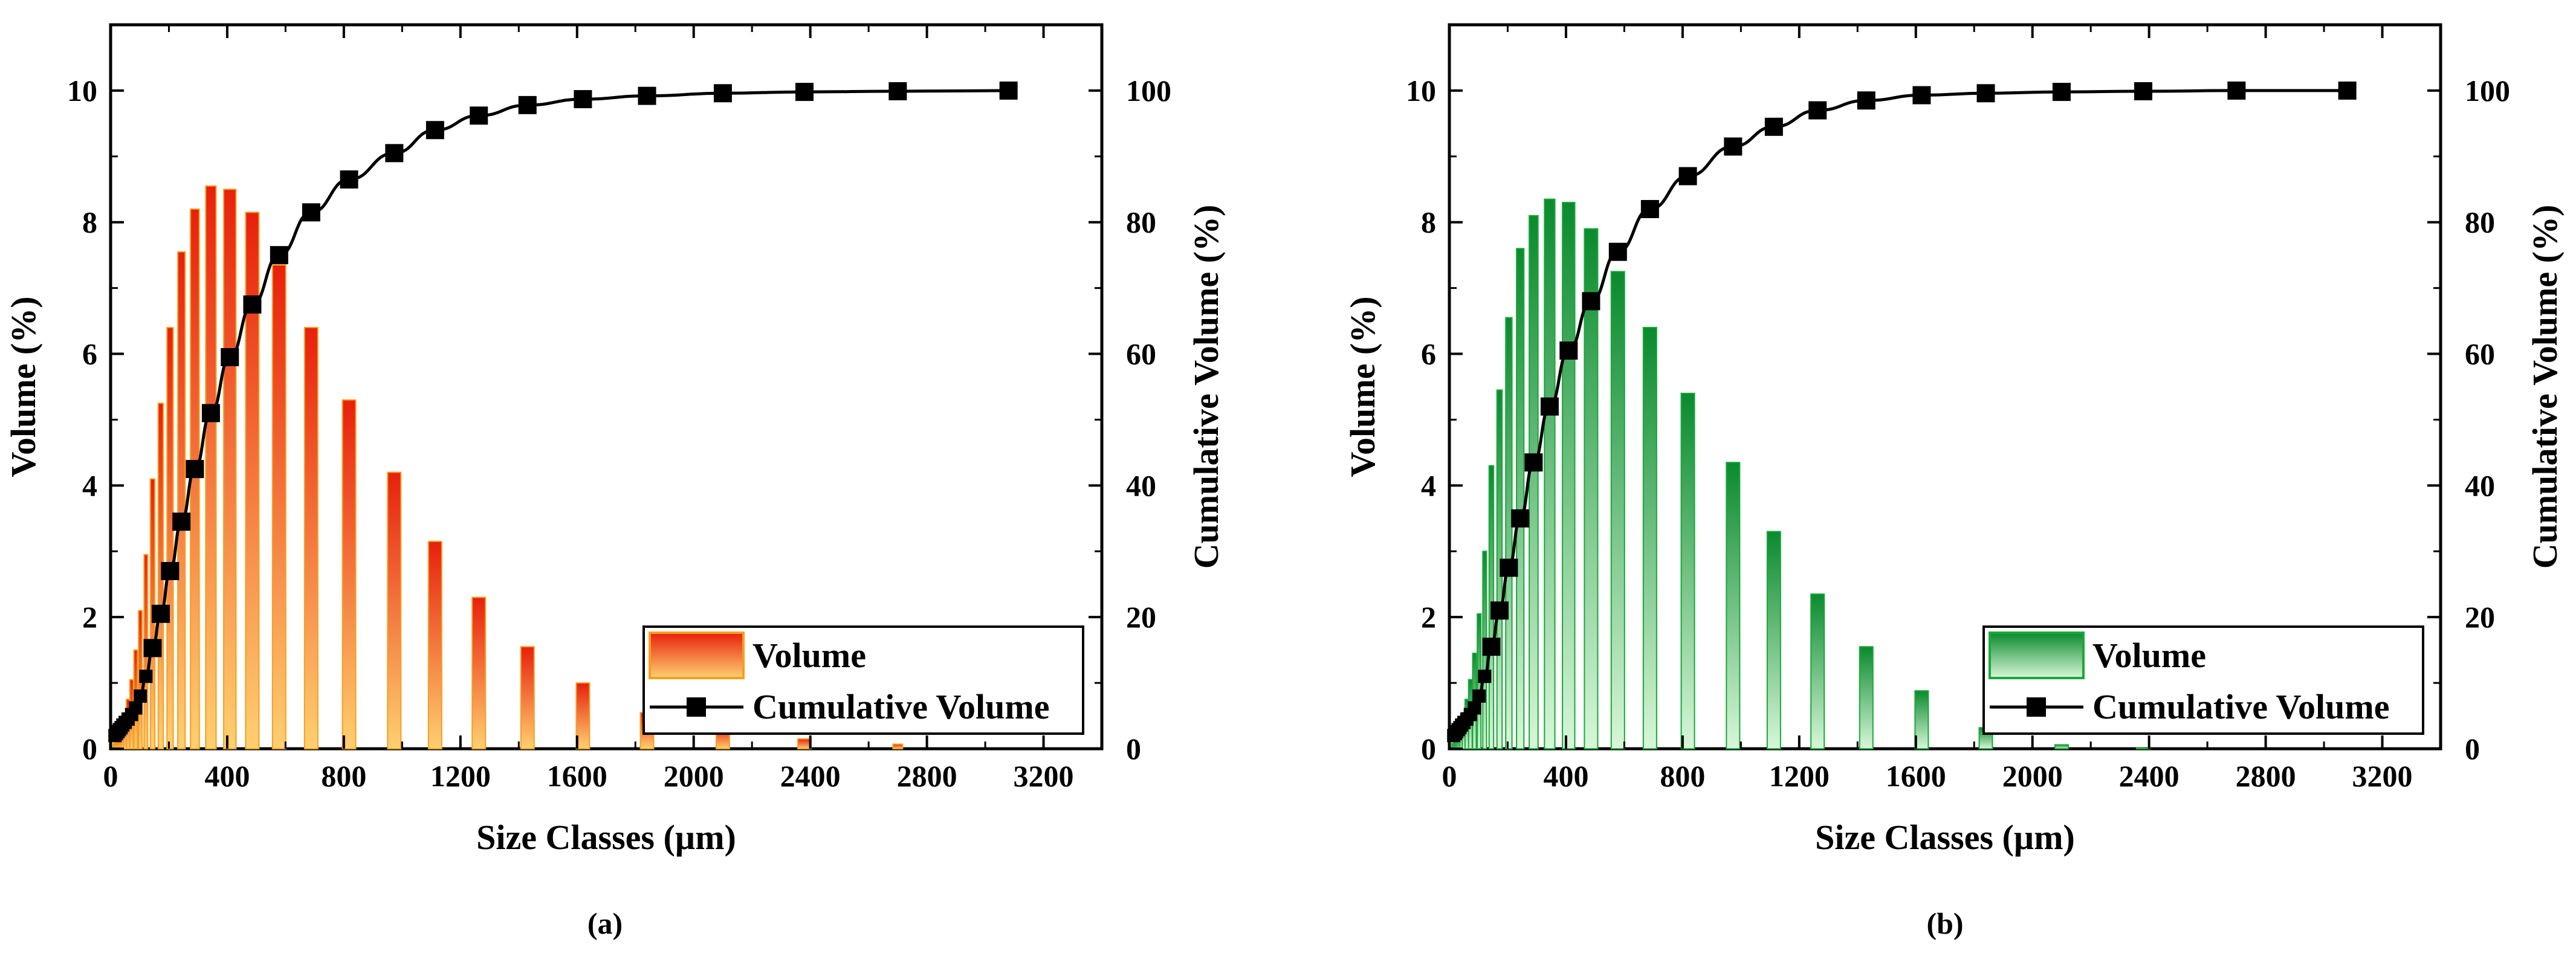  I want to click on y2-tick-label: 0, so click(1133, 749).